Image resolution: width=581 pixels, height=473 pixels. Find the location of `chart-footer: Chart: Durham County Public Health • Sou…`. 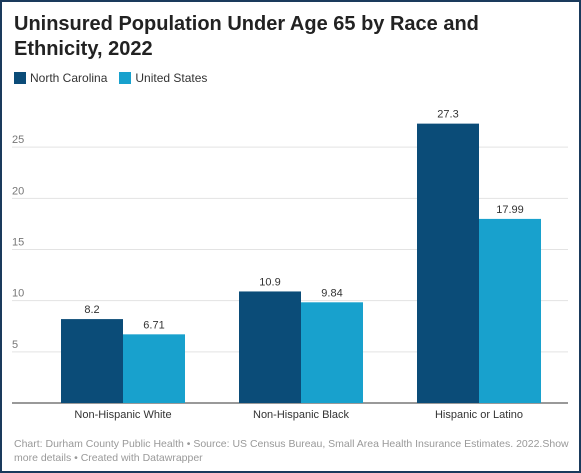

chart-footer: Chart: Durham County Public Health • Sou… is located at coordinates (294, 451).